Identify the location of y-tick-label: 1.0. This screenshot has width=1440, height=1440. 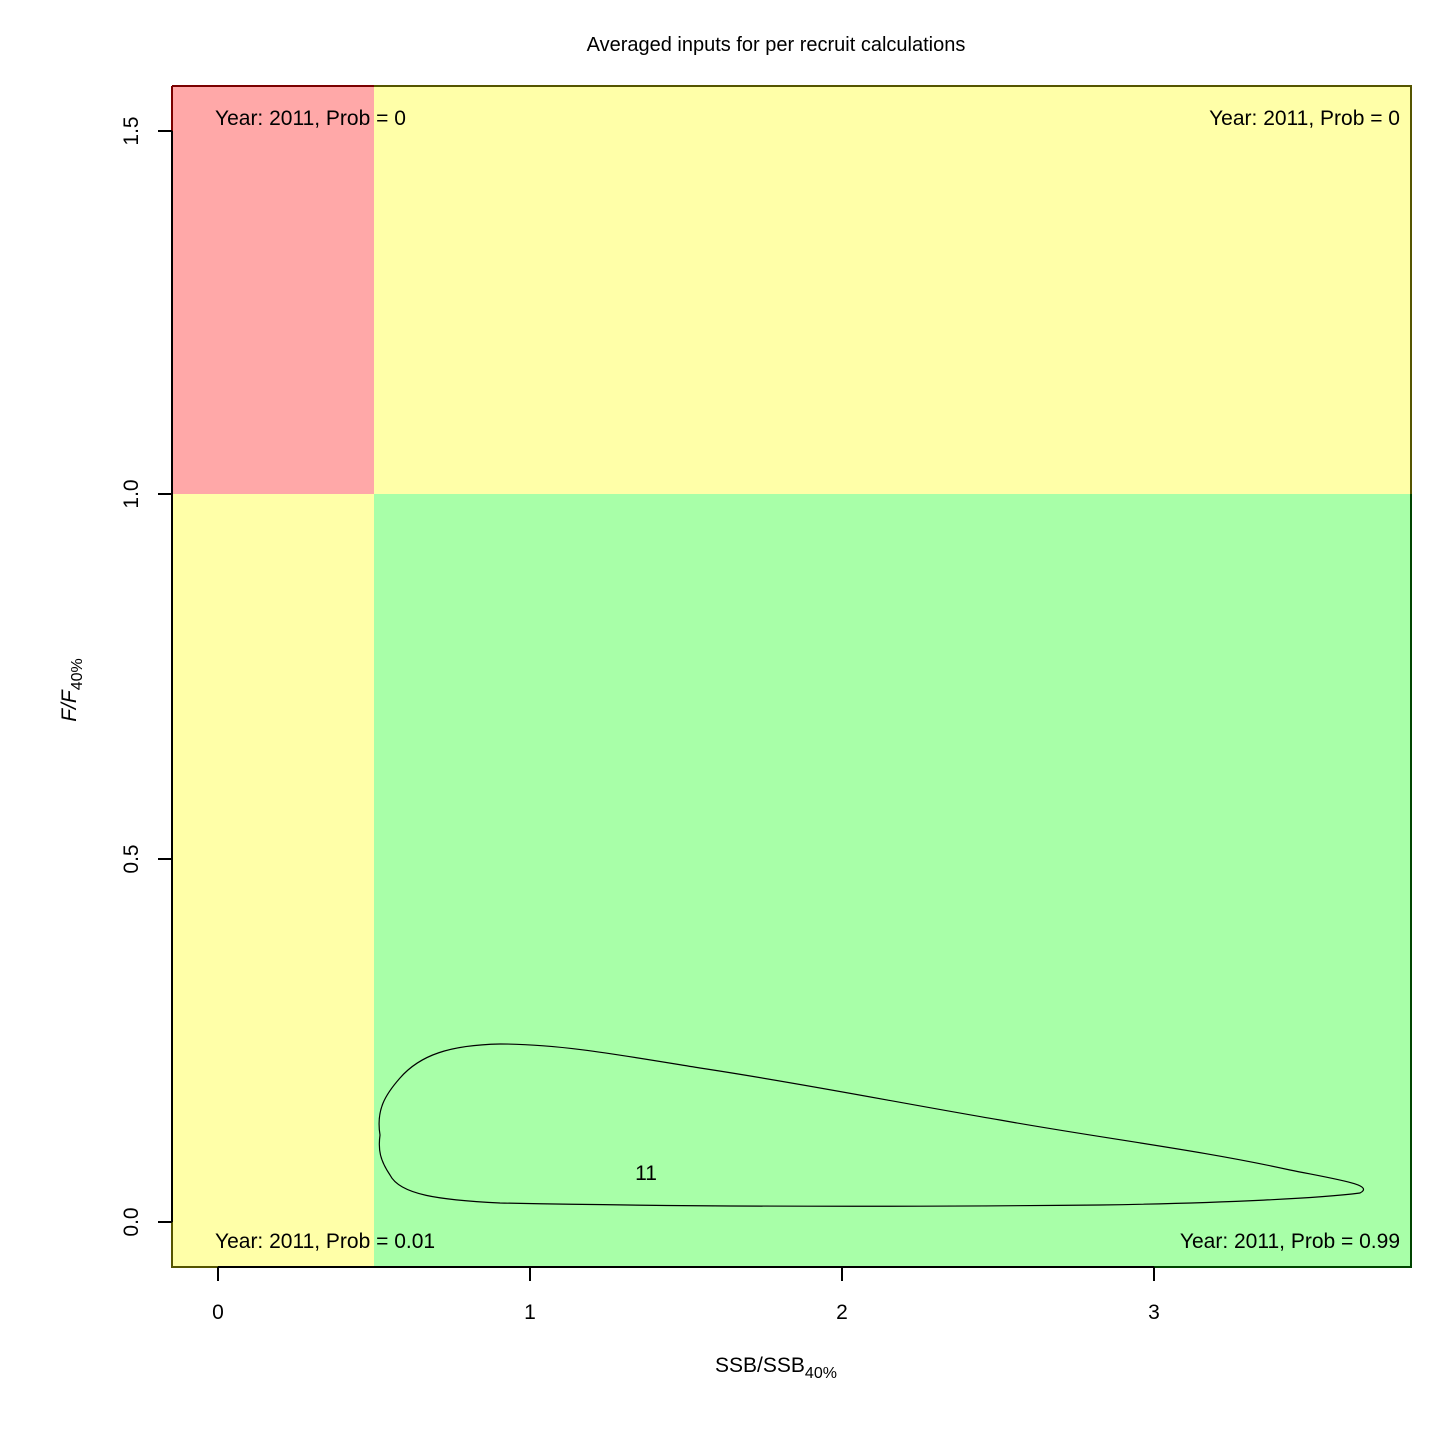
(131, 493).